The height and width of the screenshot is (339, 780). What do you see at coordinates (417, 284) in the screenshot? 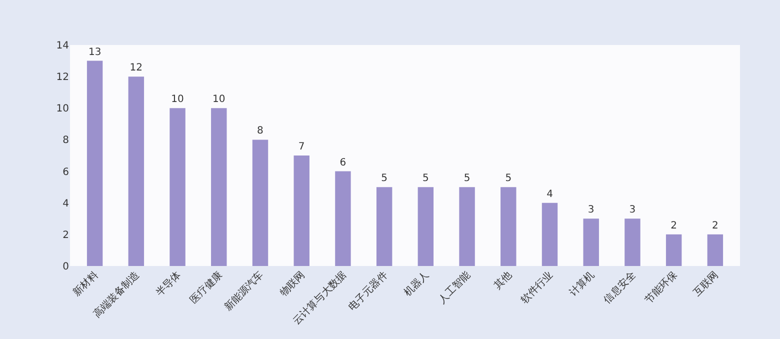
I see `x-tick-label: 机器人` at bounding box center [417, 284].